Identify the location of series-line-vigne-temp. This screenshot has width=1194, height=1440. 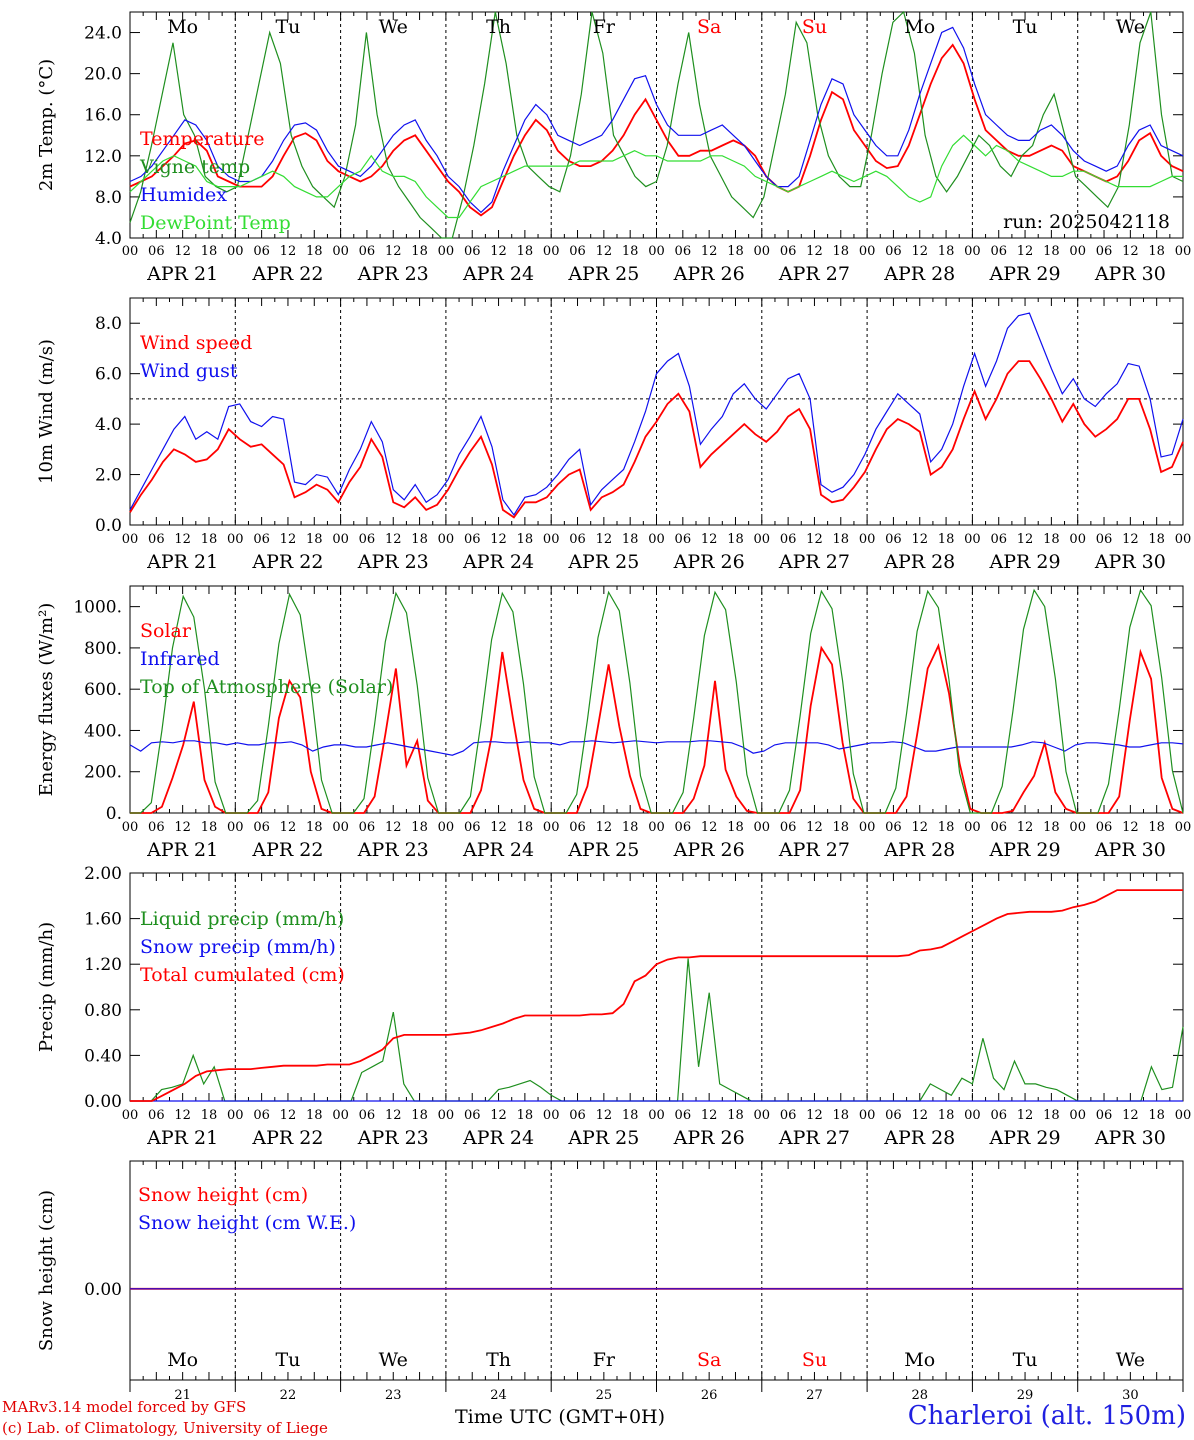
(656, 124).